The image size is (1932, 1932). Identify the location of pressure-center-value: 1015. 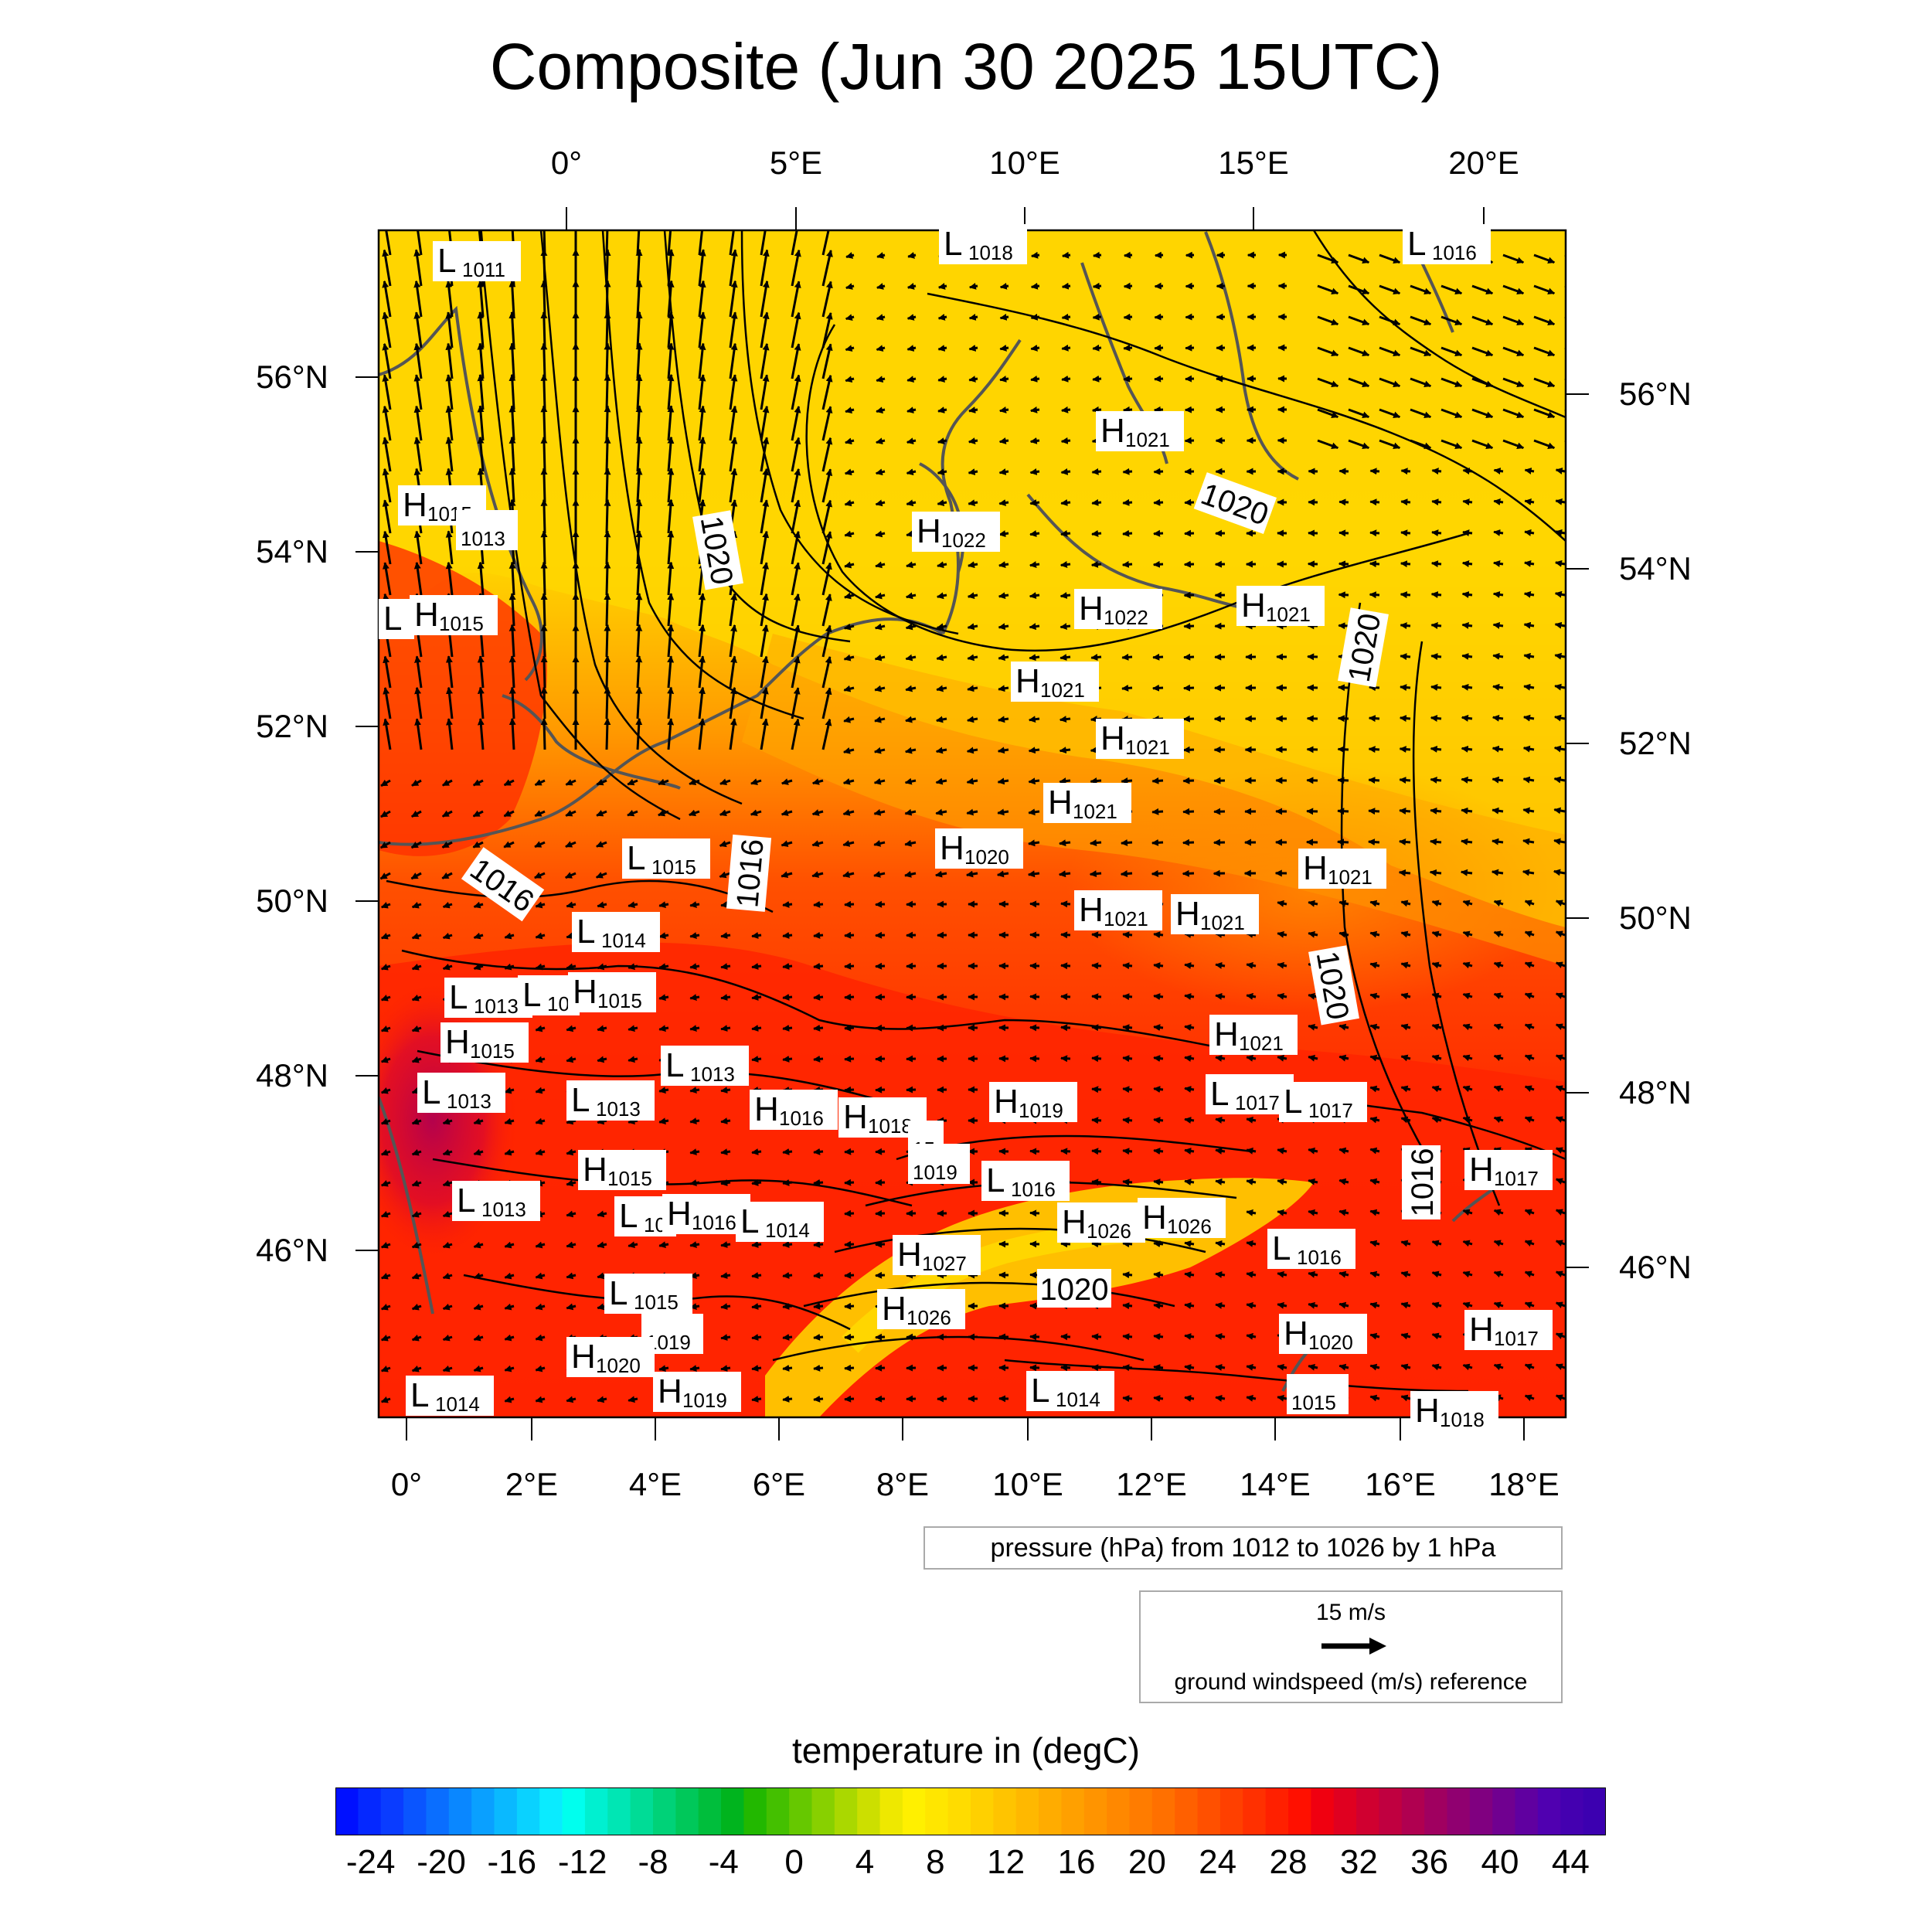
(656, 1303).